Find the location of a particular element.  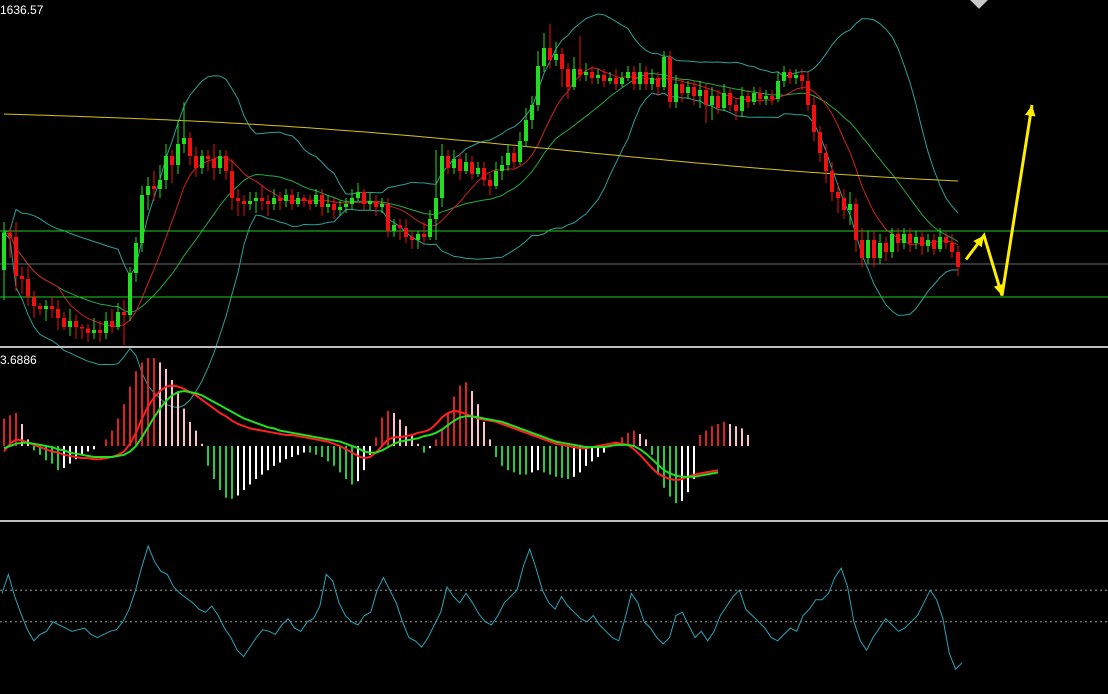

macd-value-readout: 3.6886 is located at coordinates (18, 360).